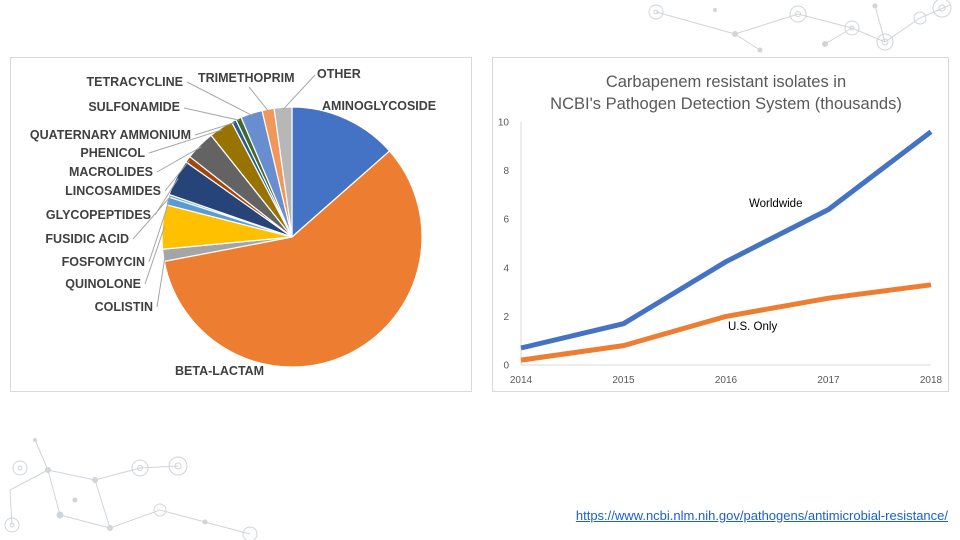 The image size is (960, 540). I want to click on pie-label-phenicol: PHENICOL, so click(112, 153).